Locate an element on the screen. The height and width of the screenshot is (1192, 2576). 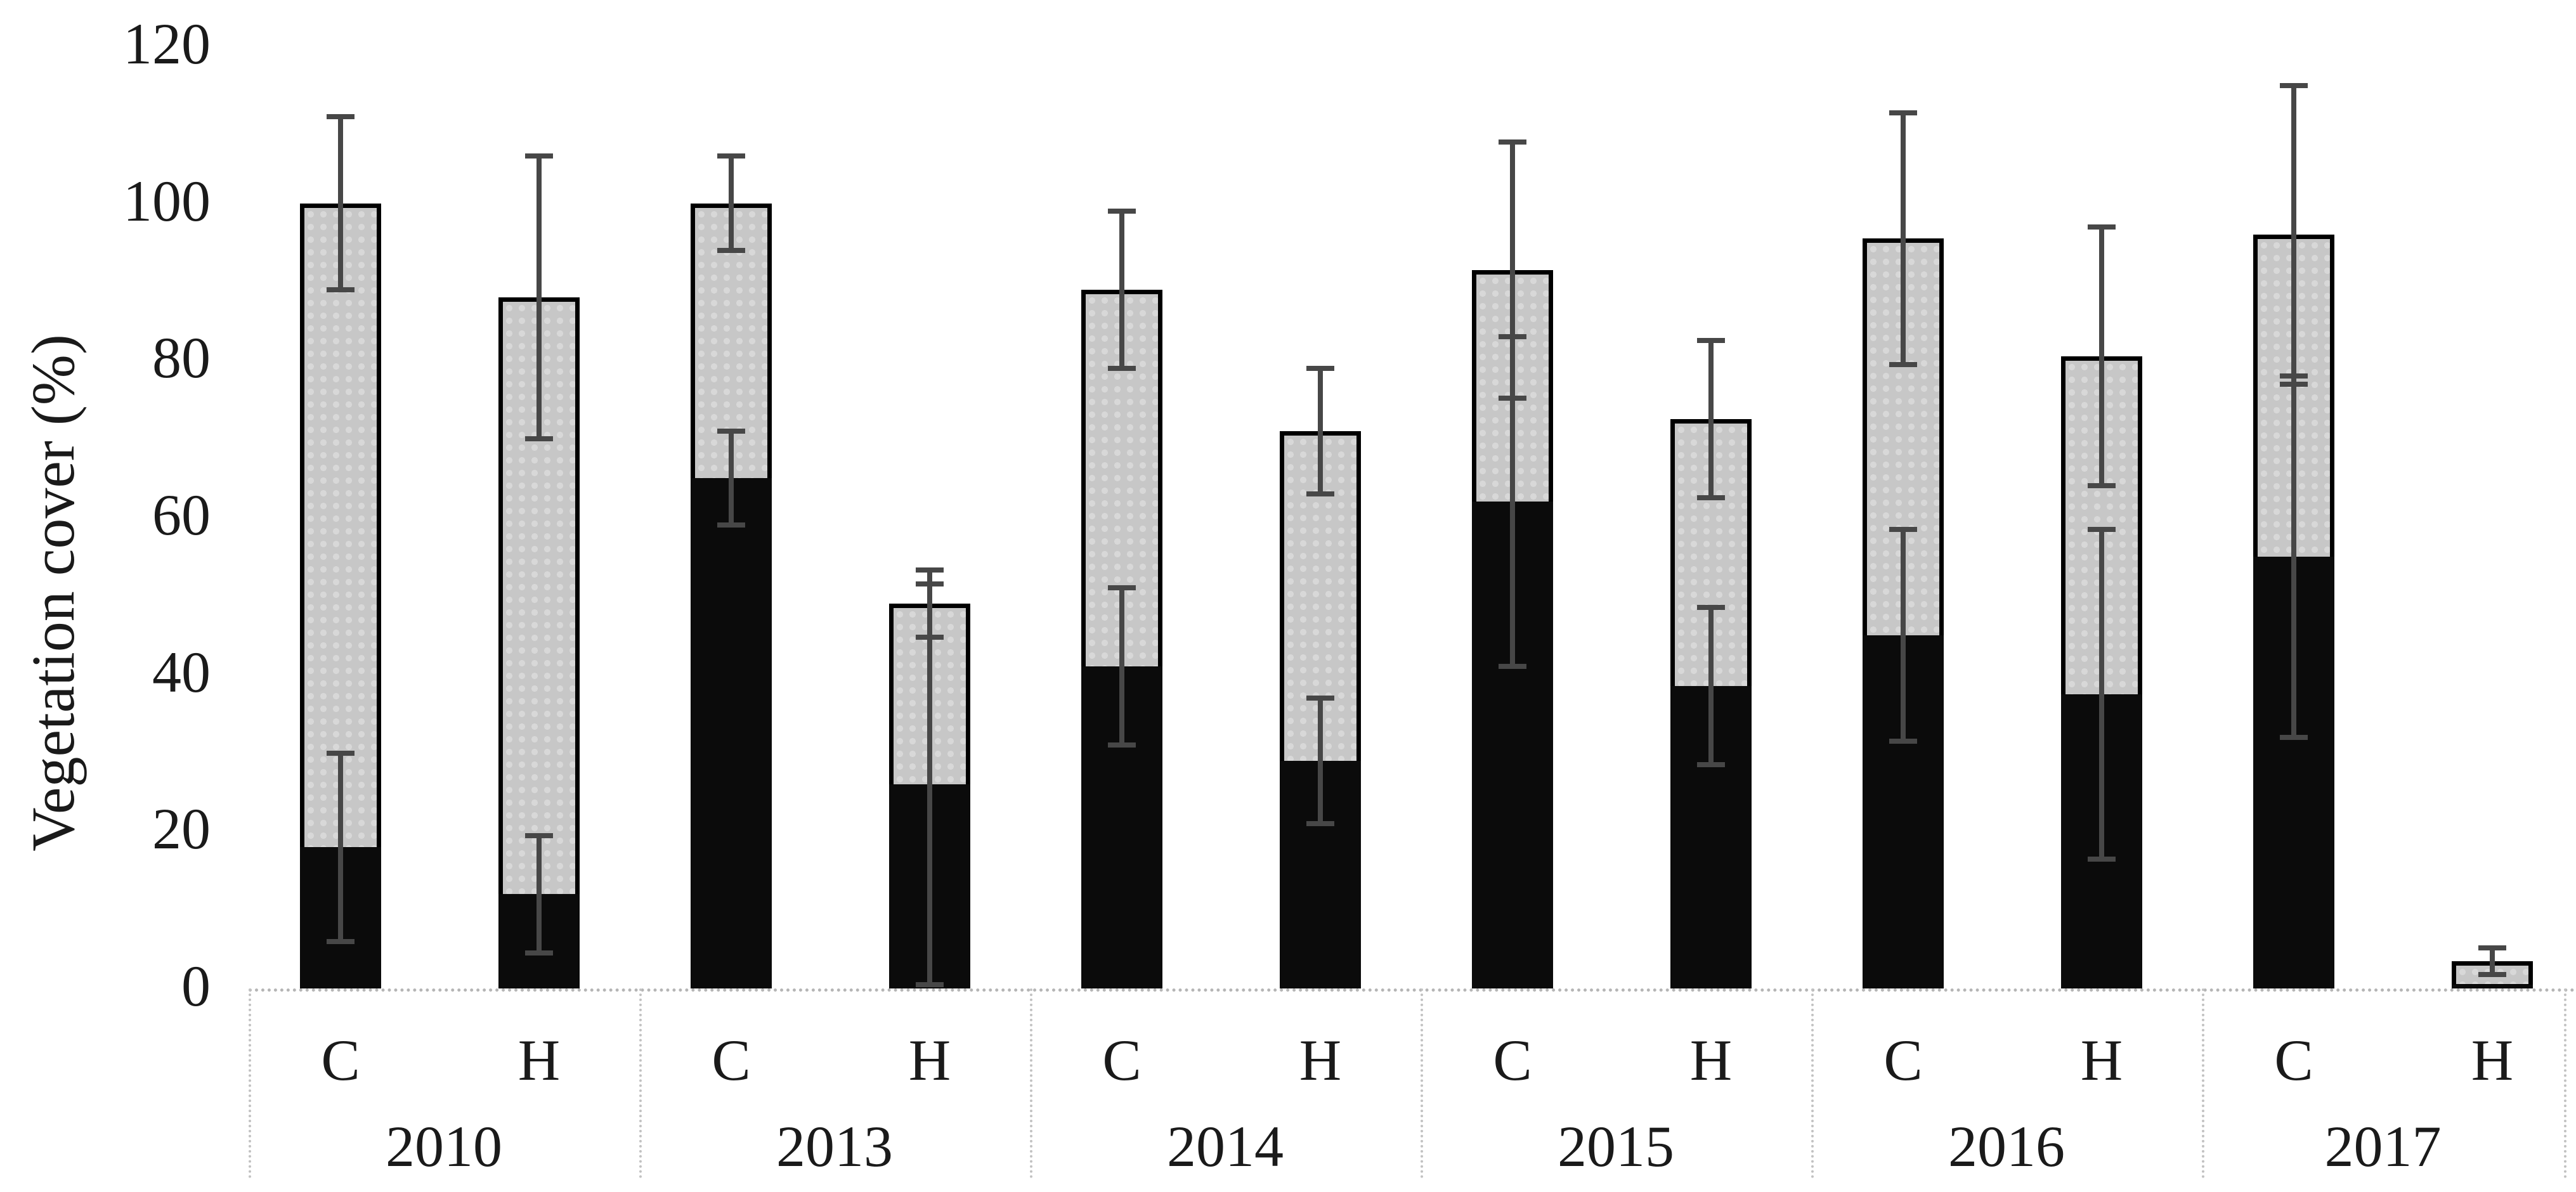
y-axis-title: Vegetation cover (%) is located at coordinates (53, 593).